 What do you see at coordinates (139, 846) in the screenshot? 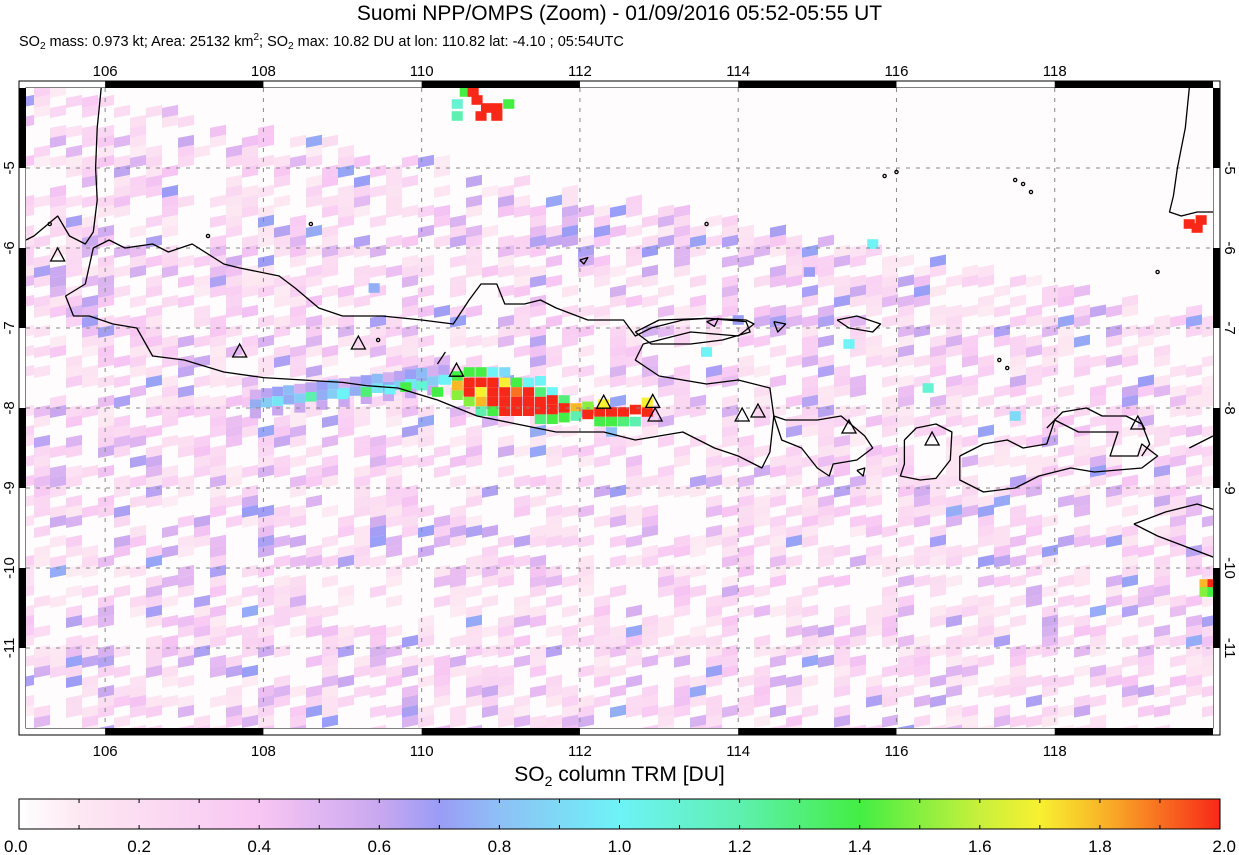
I see `colorbar-tick-label: 0.2` at bounding box center [139, 846].